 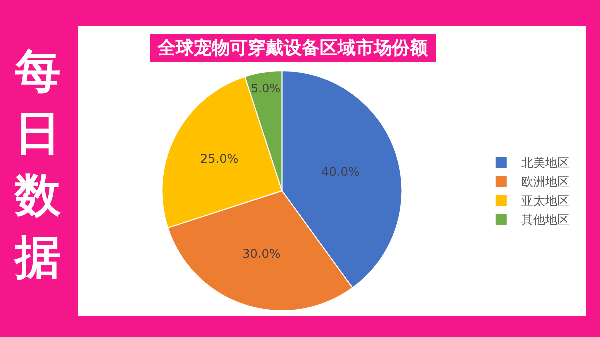 I want to click on data-label: 5.0%, so click(x=266, y=88).